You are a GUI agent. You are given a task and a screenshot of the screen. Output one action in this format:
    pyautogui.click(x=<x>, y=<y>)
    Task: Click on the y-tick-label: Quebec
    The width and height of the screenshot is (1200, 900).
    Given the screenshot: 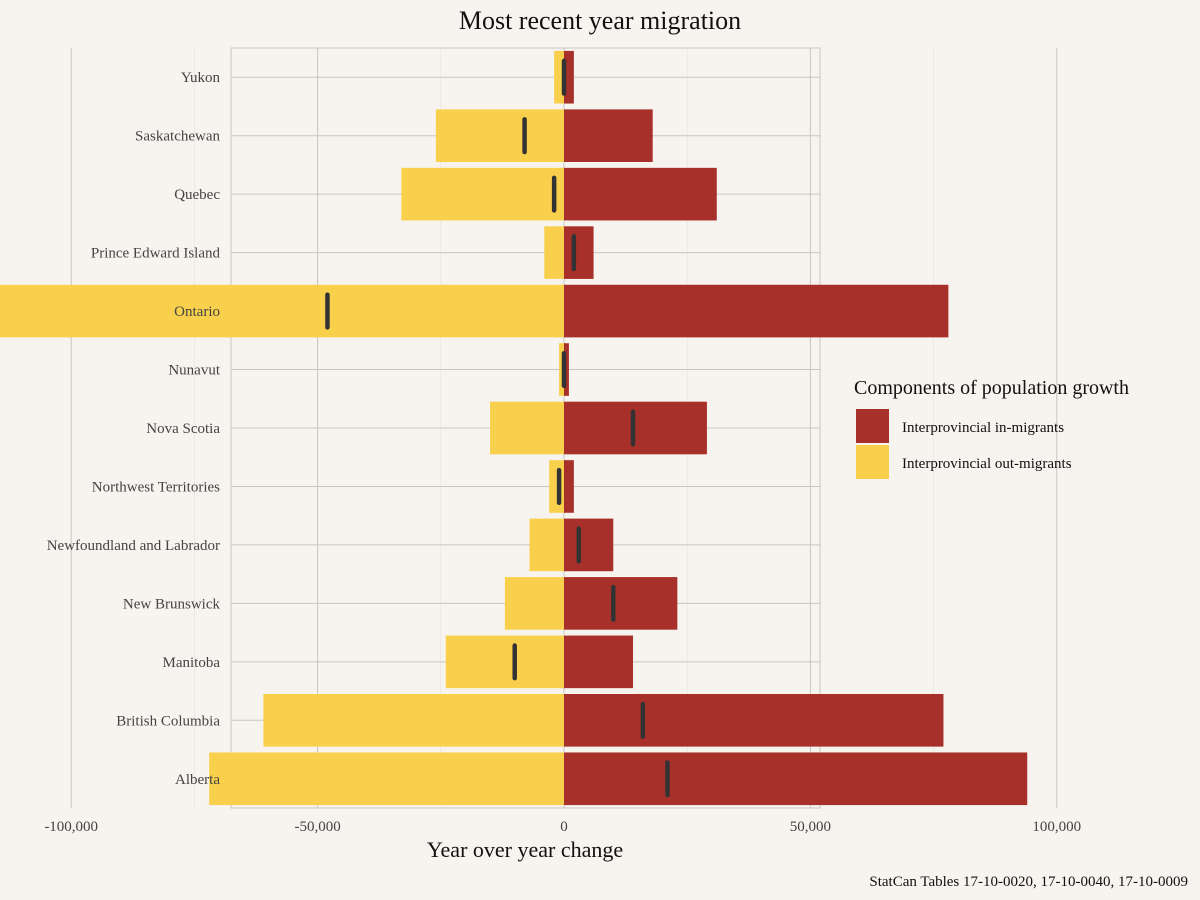 What is the action you would take?
    pyautogui.click(x=197, y=195)
    